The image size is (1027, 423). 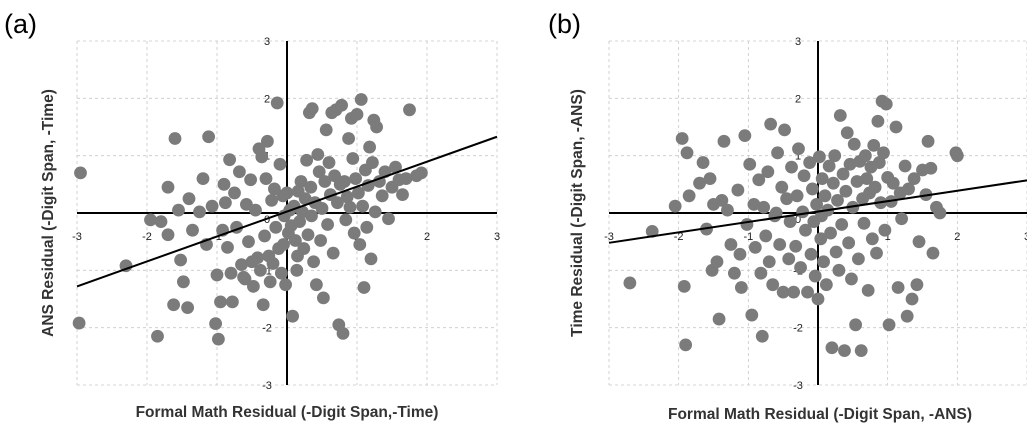 I want to click on panel-a-x-tick-label: 2, so click(x=427, y=237).